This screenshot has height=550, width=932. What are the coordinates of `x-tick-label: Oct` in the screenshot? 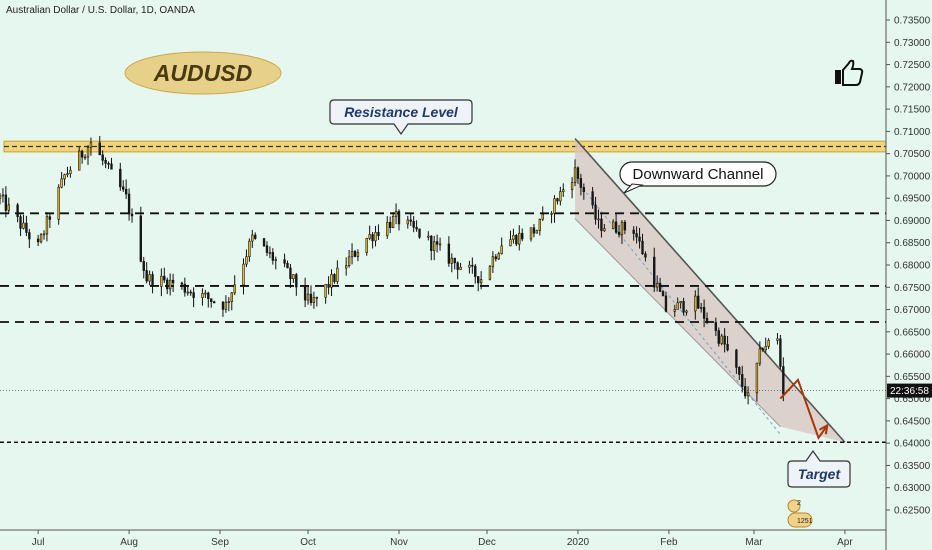 It's located at (308, 542).